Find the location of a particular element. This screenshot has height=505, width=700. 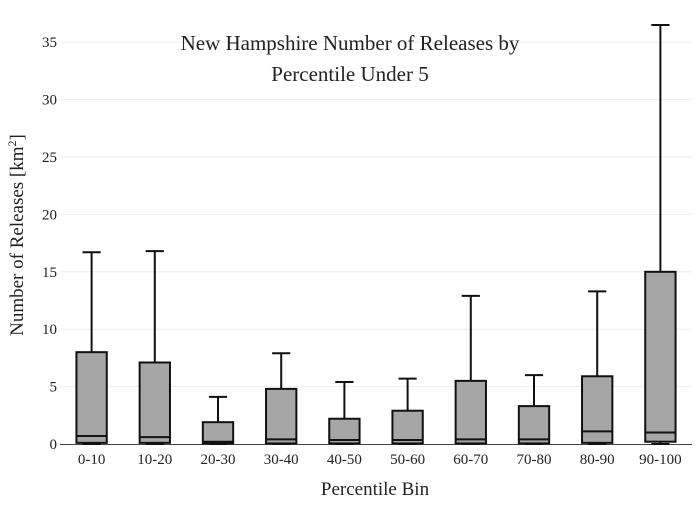

x-tick-label: 0-10 is located at coordinates (92, 460).